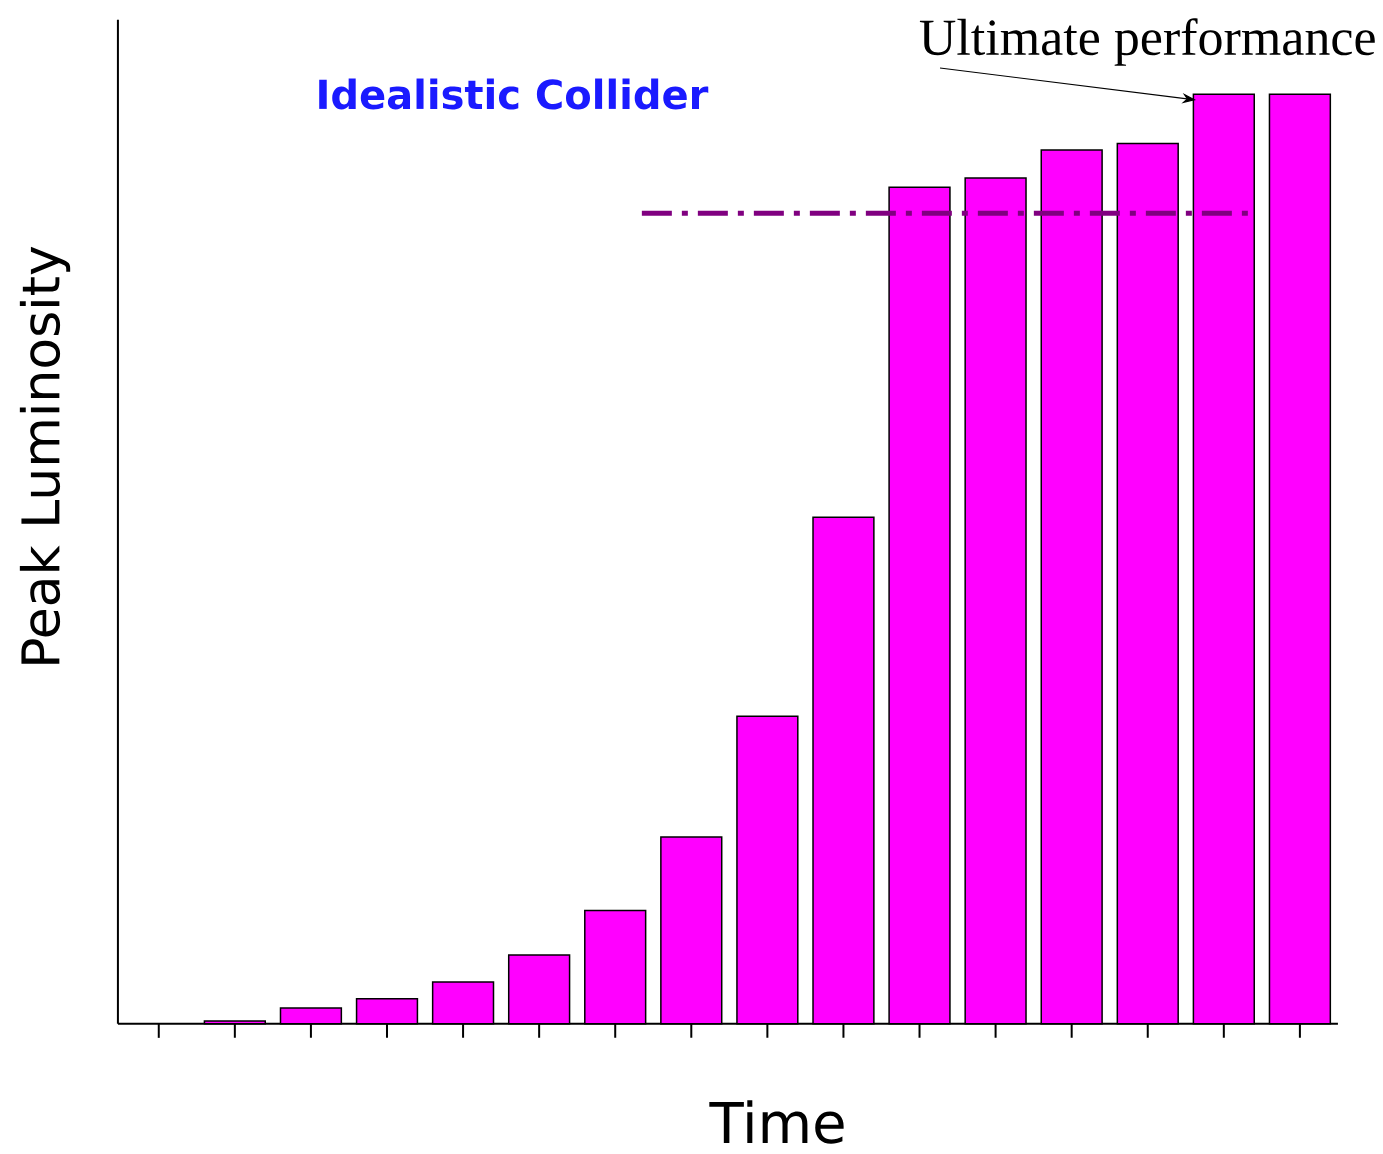 The height and width of the screenshot is (1154, 1383). I want to click on x-axis-title: Time, so click(776, 1122).